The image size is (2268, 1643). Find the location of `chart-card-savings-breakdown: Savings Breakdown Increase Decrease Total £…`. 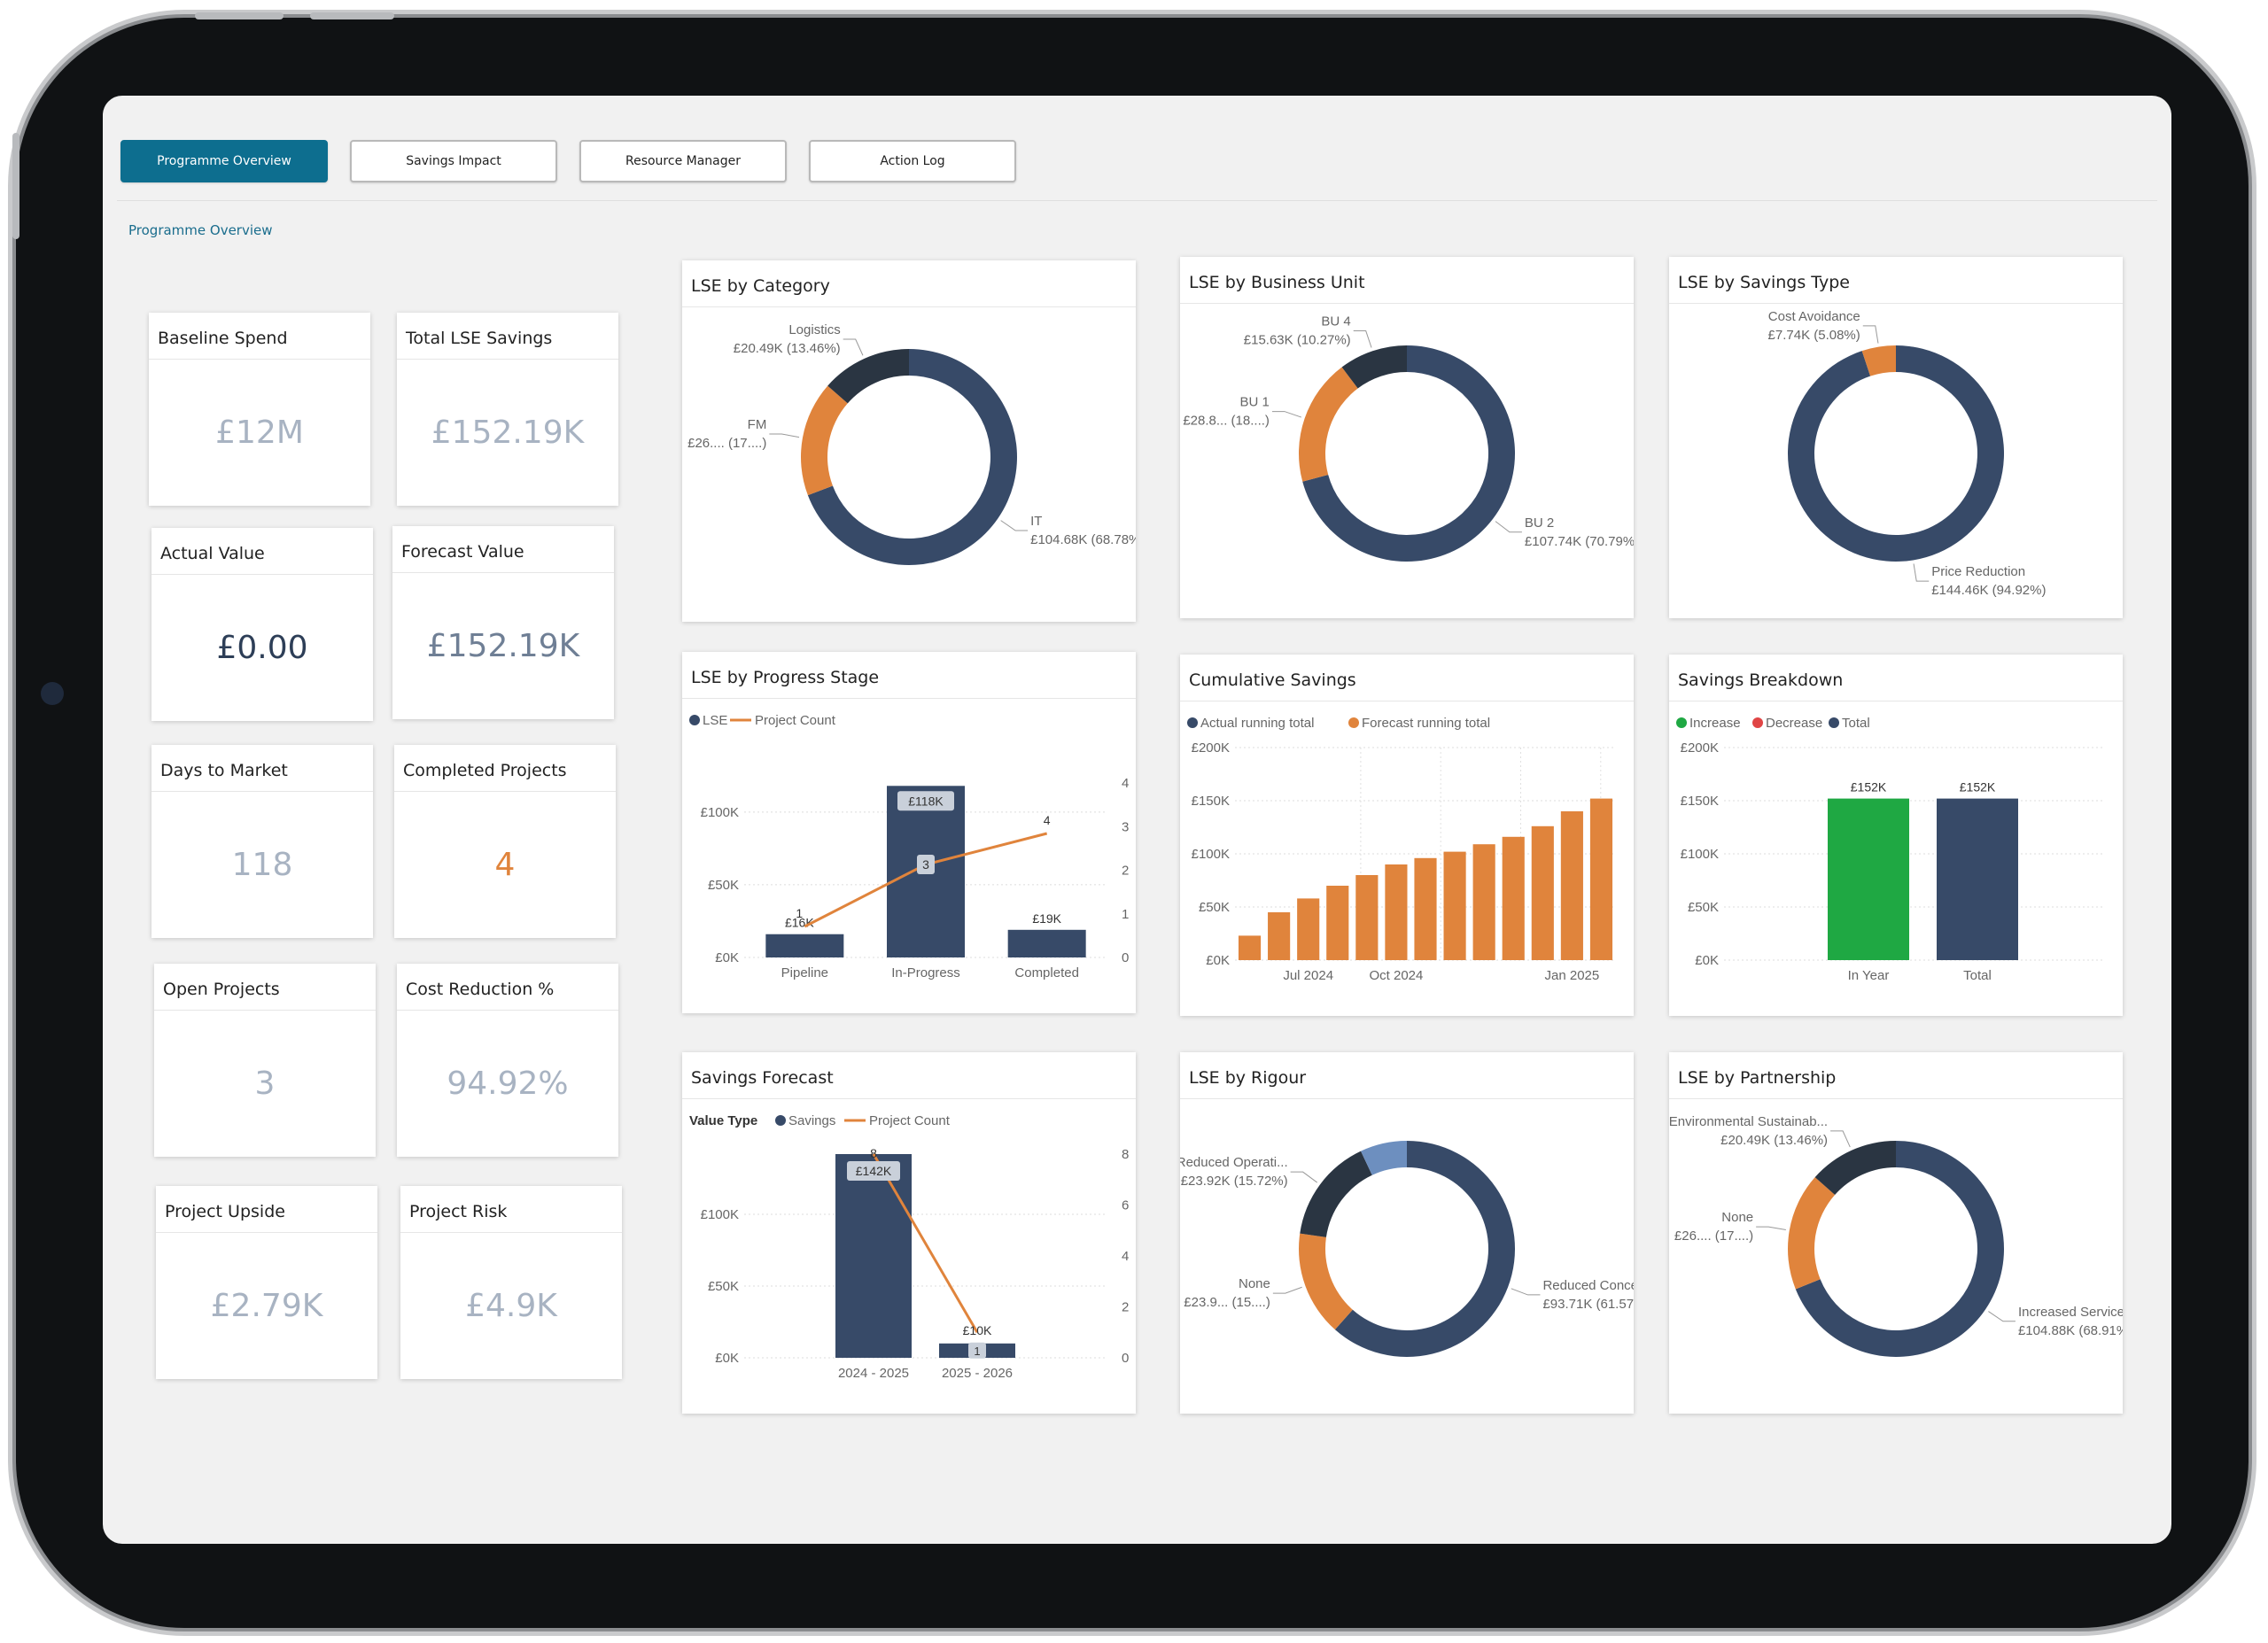

chart-card-savings-breakdown: Savings Breakdown Increase Decrease Total £… is located at coordinates (1896, 835).